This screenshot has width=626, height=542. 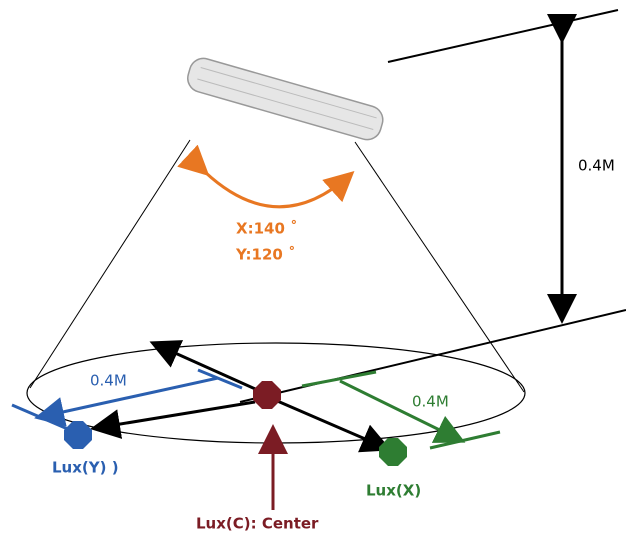 I want to click on floor-line, so click(x=432, y=356).